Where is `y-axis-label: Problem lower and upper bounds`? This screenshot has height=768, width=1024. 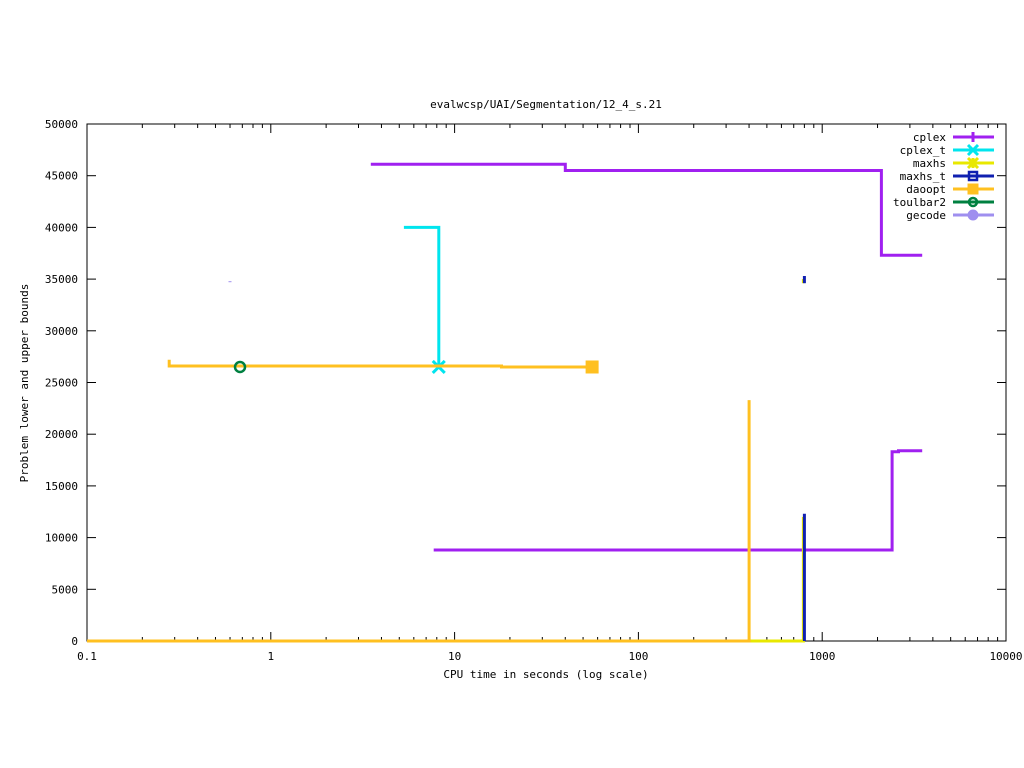 y-axis-label: Problem lower and upper bounds is located at coordinates (24, 383).